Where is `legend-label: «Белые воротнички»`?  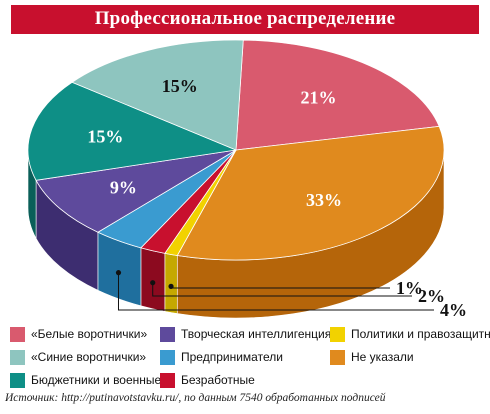
legend-label: «Белые воротнички» is located at coordinates (89, 334).